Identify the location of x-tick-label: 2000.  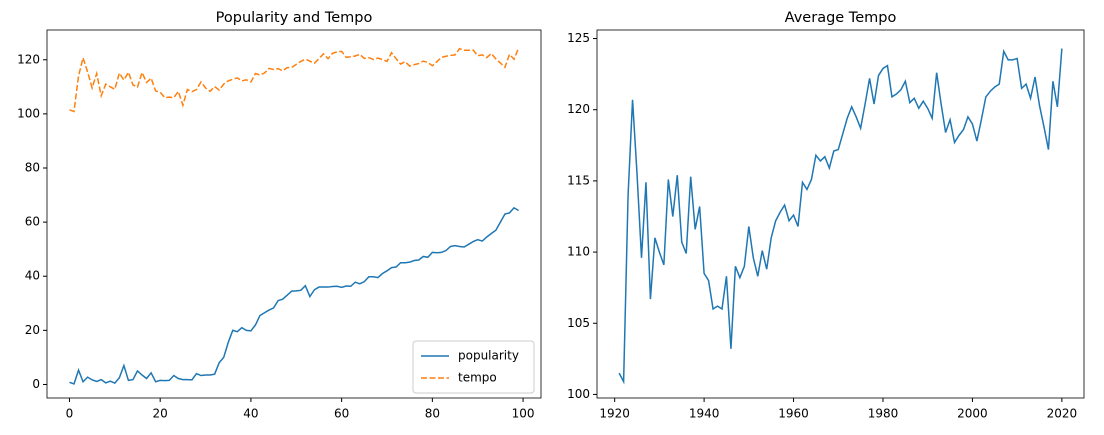
(972, 414).